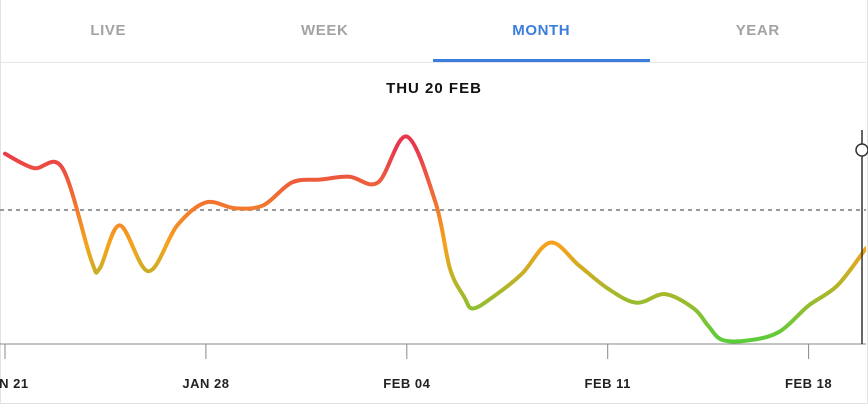 Image resolution: width=868 pixels, height=405 pixels. I want to click on chart-cursor, so click(861, 237).